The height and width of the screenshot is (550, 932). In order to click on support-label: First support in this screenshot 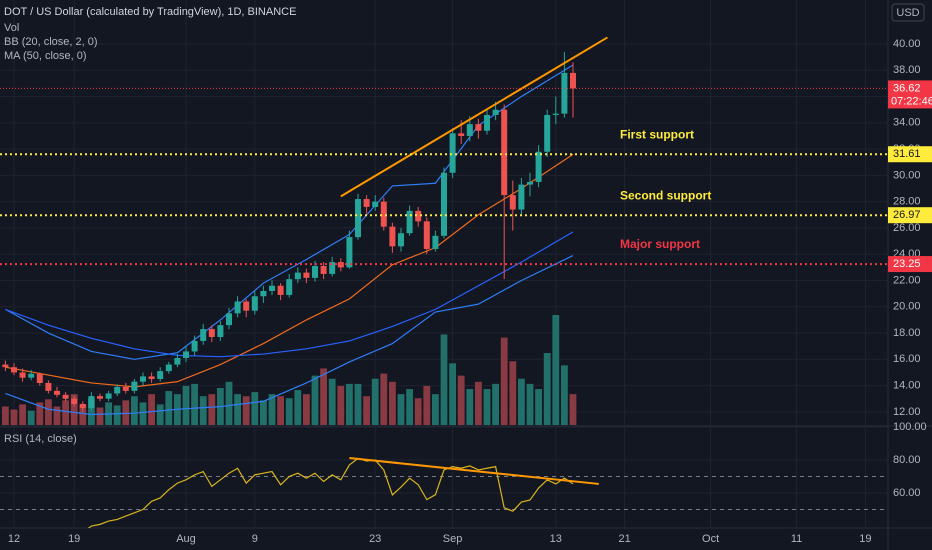, I will do `click(657, 134)`.